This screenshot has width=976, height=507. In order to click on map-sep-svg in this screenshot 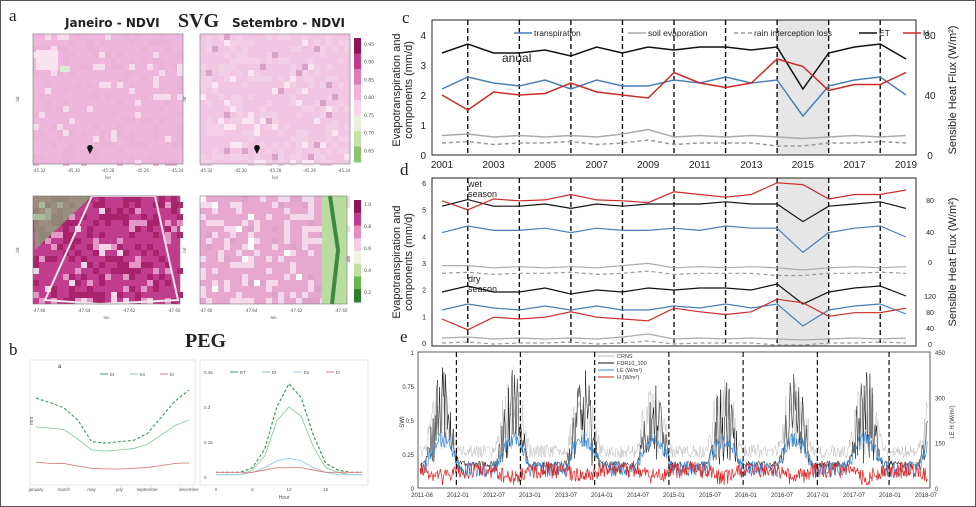, I will do `click(275, 100)`.